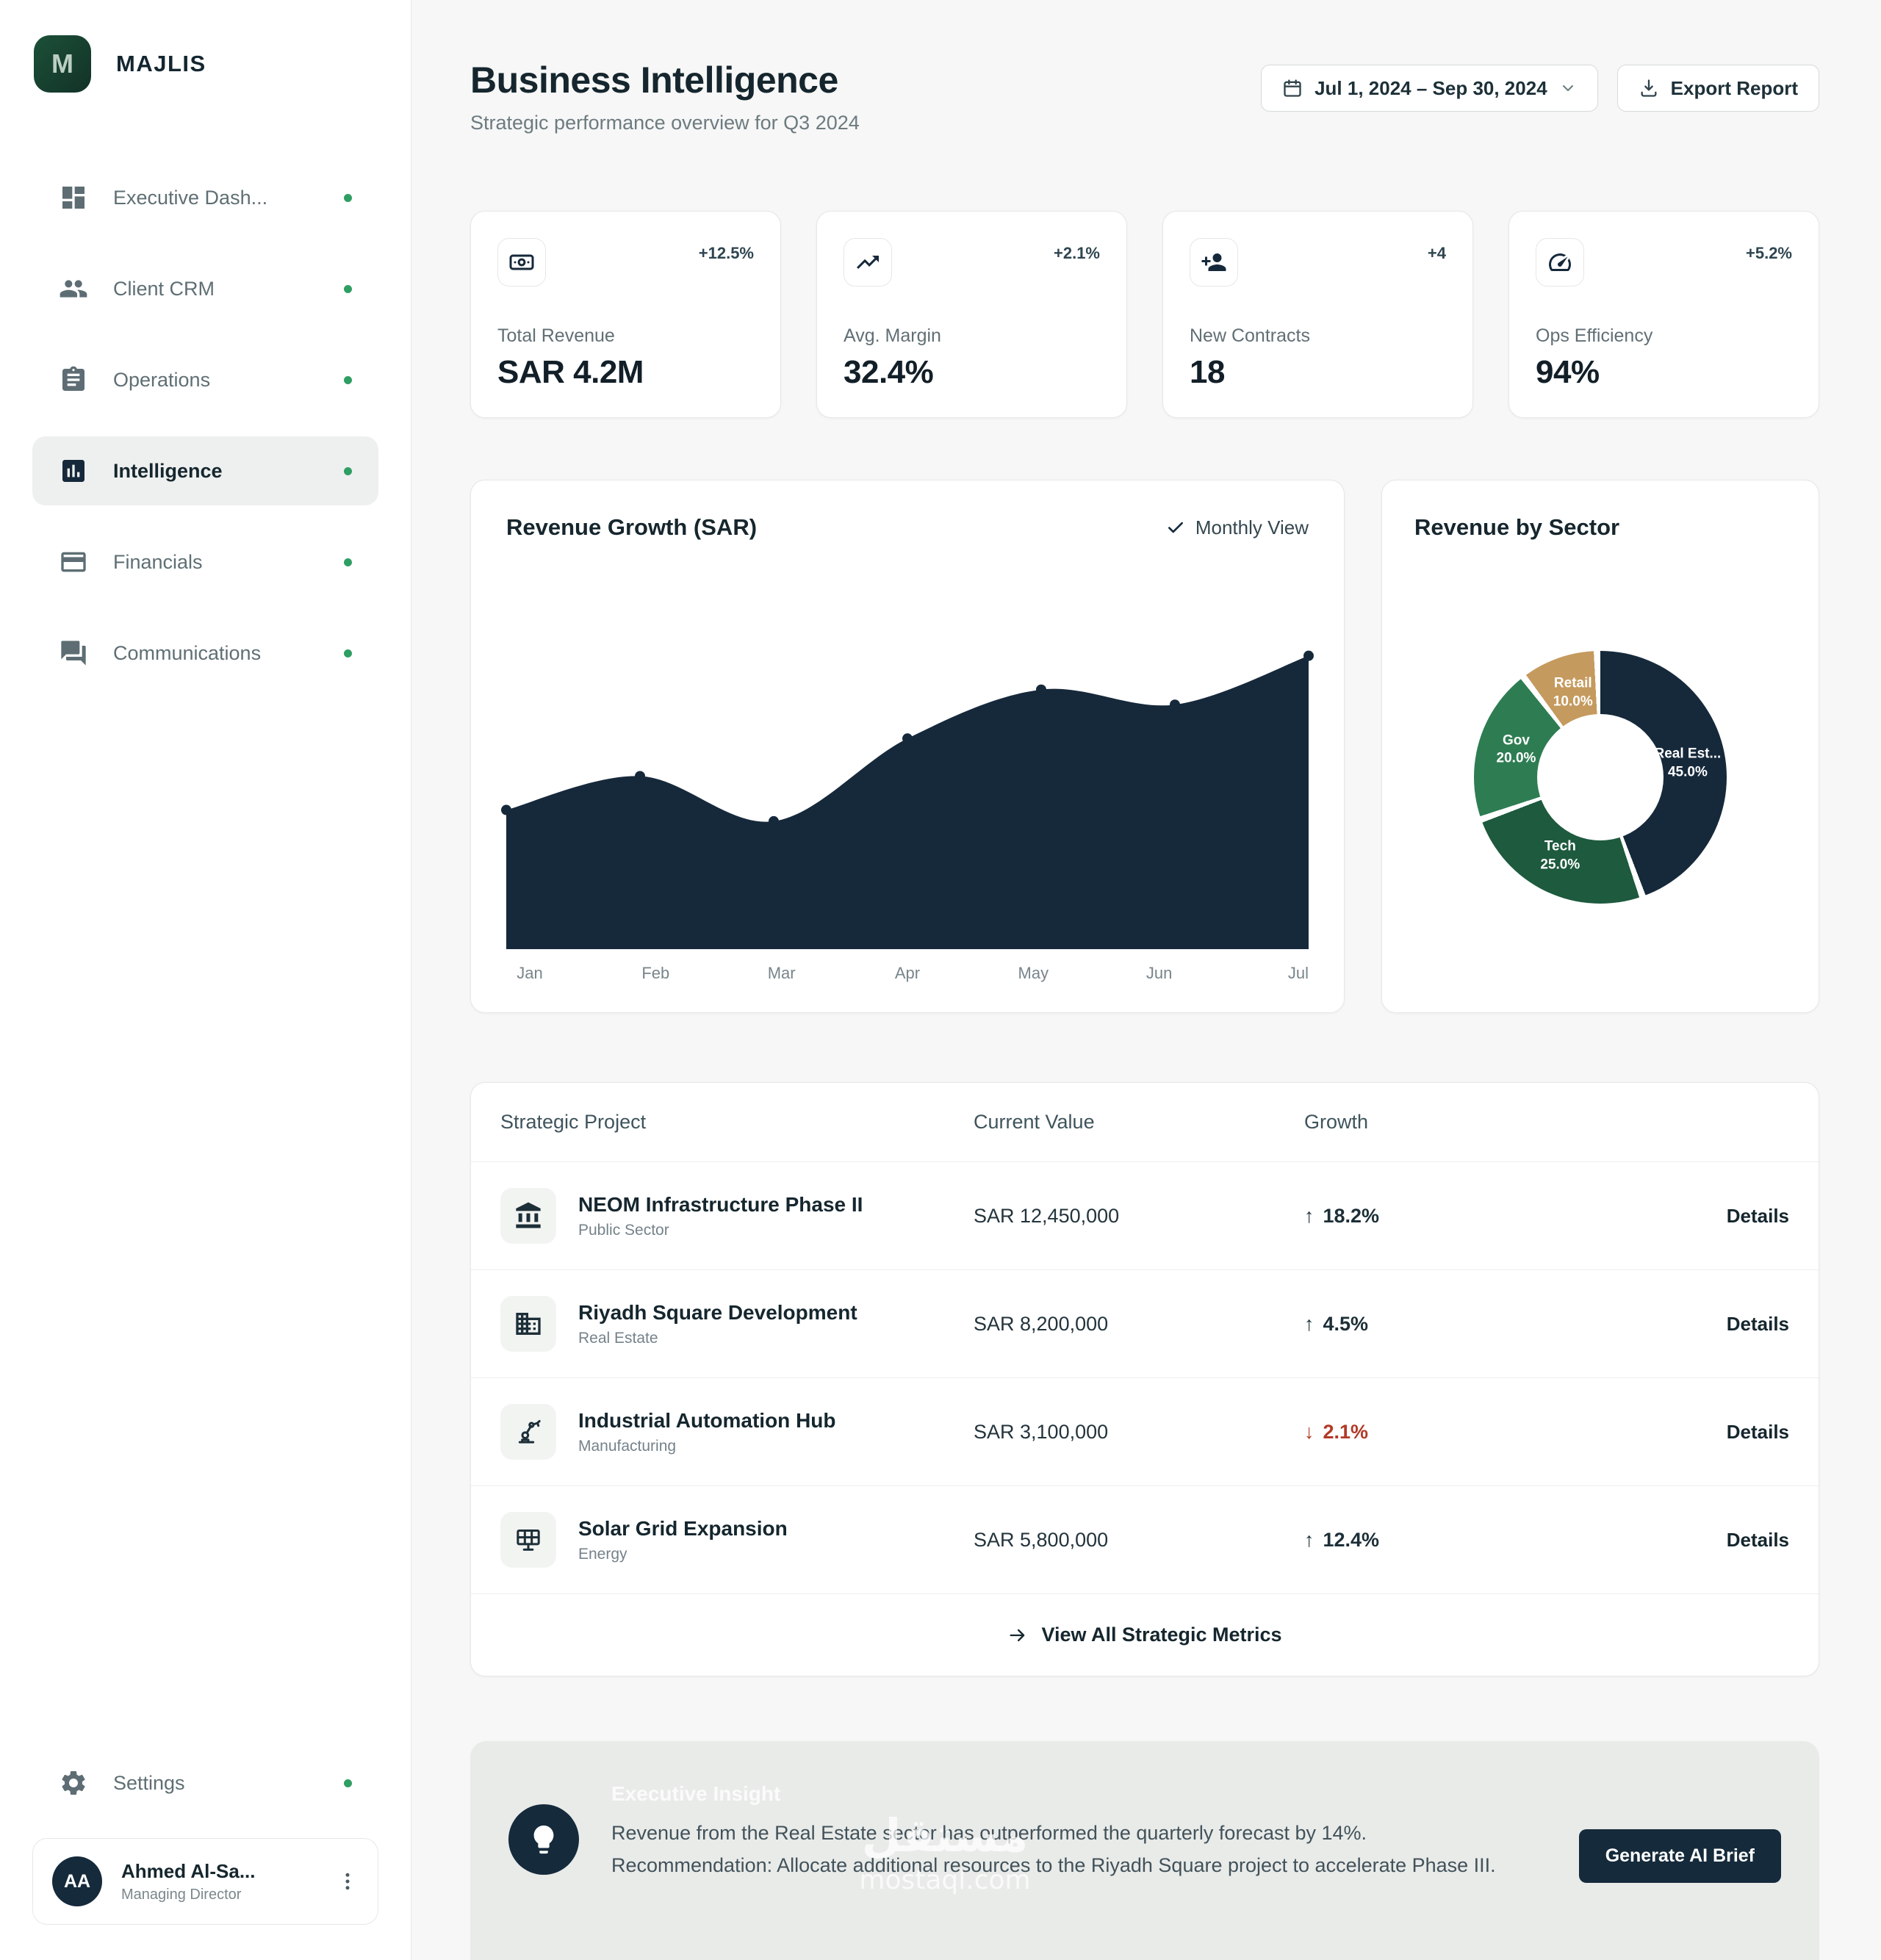 This screenshot has height=1960, width=1881. What do you see at coordinates (1207, 372) in the screenshot?
I see `kpi-value: 18` at bounding box center [1207, 372].